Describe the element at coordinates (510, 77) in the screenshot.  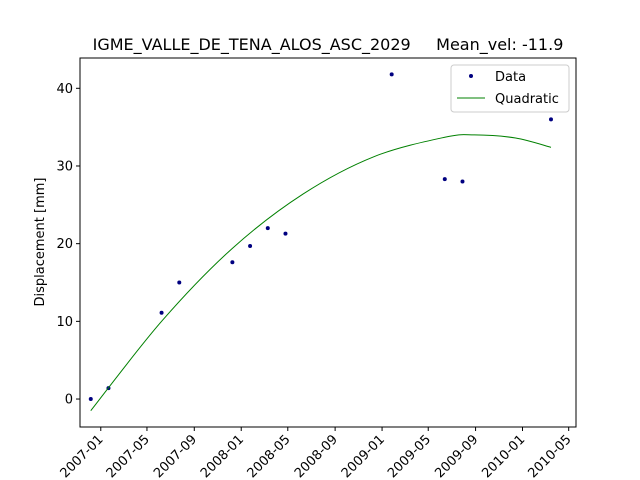
I see `legend-data-label: Data` at that location.